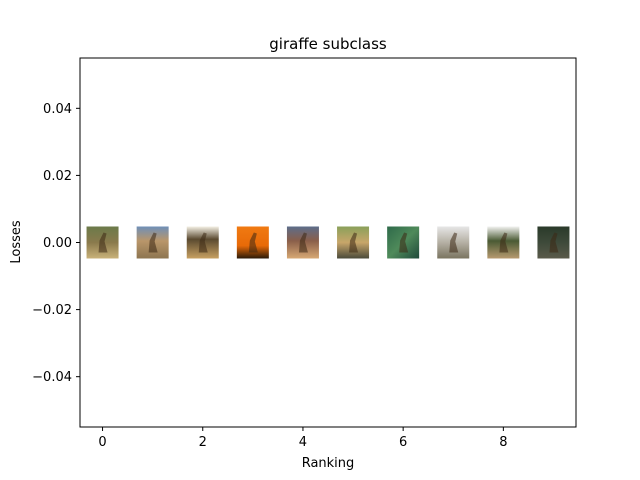  What do you see at coordinates (57, 109) in the screenshot?
I see `y-tick-label: 0.04` at bounding box center [57, 109].